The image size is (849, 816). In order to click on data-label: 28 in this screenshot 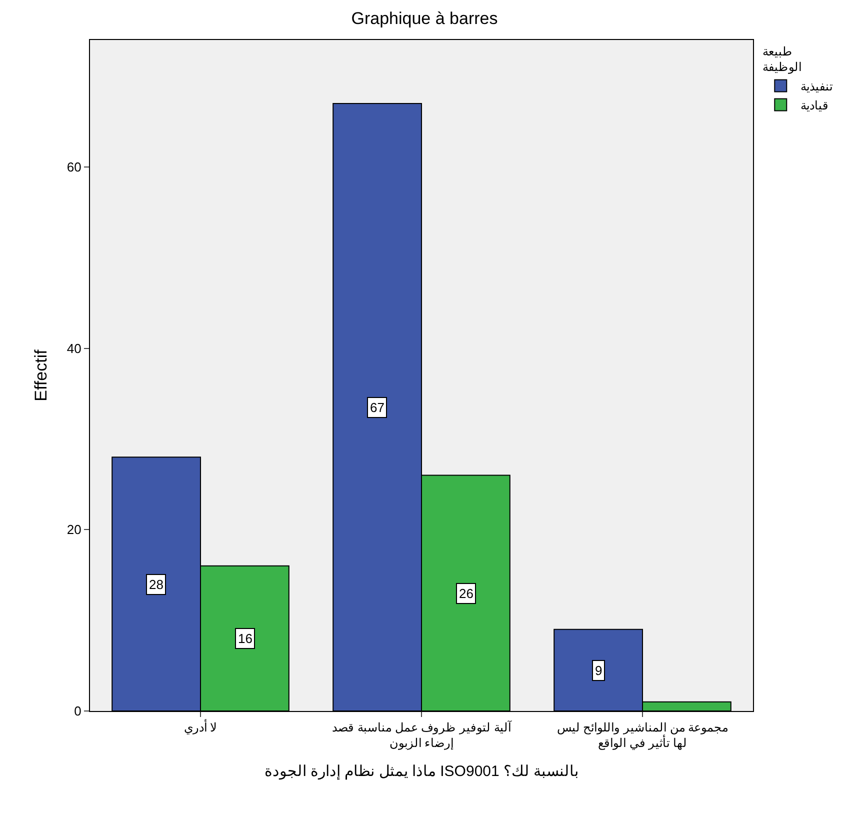, I will do `click(156, 584)`.